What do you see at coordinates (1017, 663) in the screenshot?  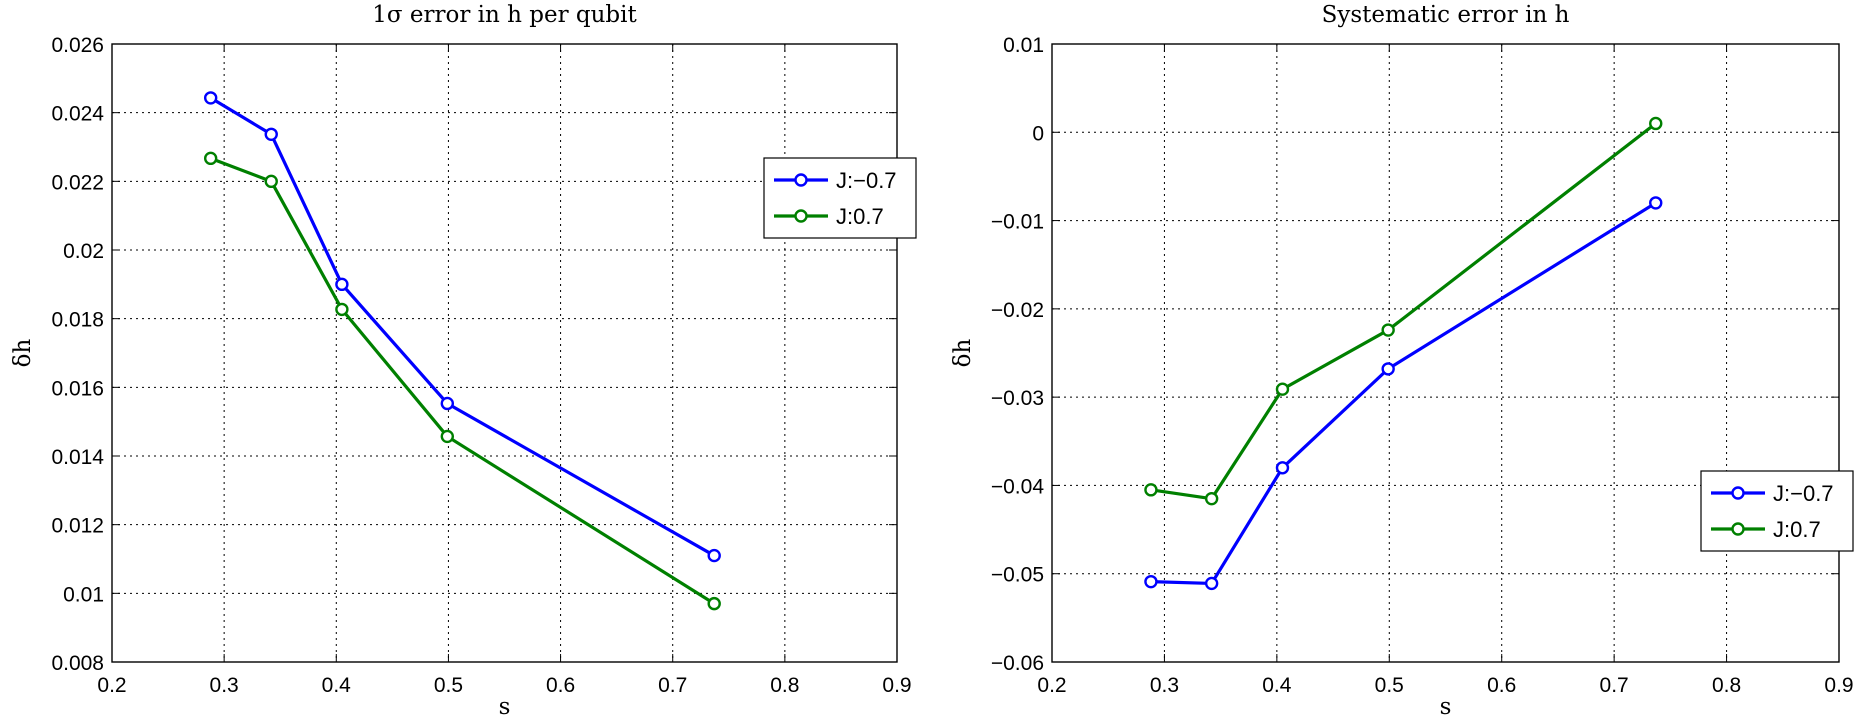 I see `y-tick-label: −0.06` at bounding box center [1017, 663].